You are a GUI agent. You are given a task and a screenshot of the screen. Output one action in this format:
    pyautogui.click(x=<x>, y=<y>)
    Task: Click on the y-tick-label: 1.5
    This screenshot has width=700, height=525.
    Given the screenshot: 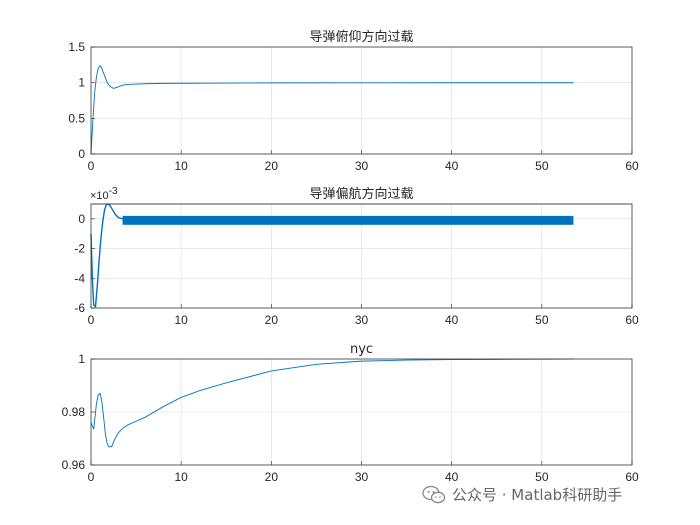 What is the action you would take?
    pyautogui.click(x=76, y=47)
    